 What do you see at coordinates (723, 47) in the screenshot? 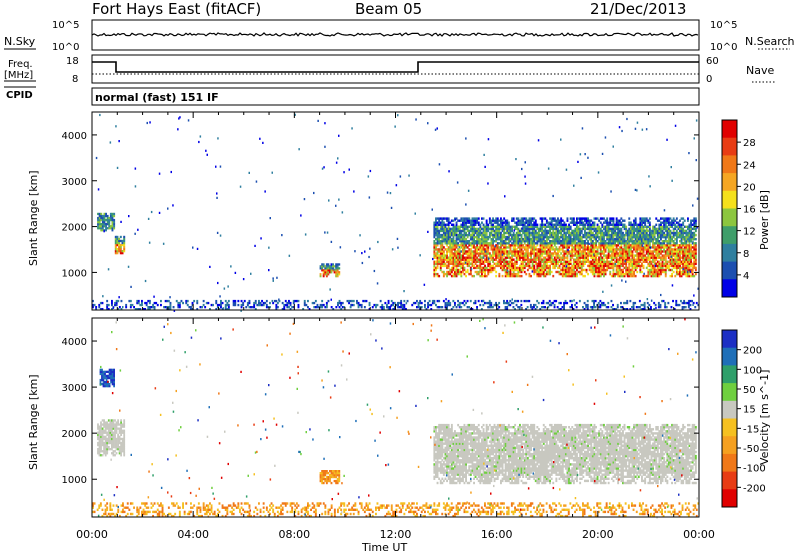
I see `nsearch-tick-low: 10^0` at bounding box center [723, 47].